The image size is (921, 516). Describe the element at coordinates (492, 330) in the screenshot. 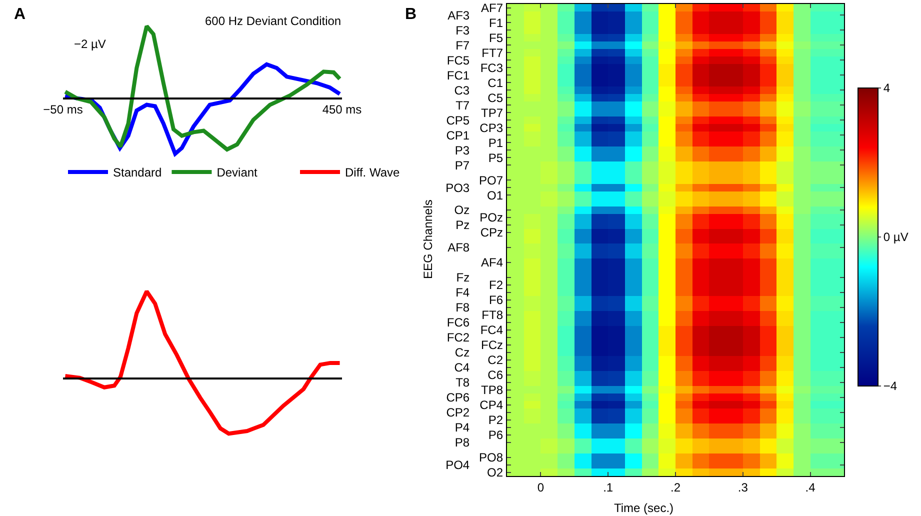

I see `y2-tick-label: FC4` at that location.